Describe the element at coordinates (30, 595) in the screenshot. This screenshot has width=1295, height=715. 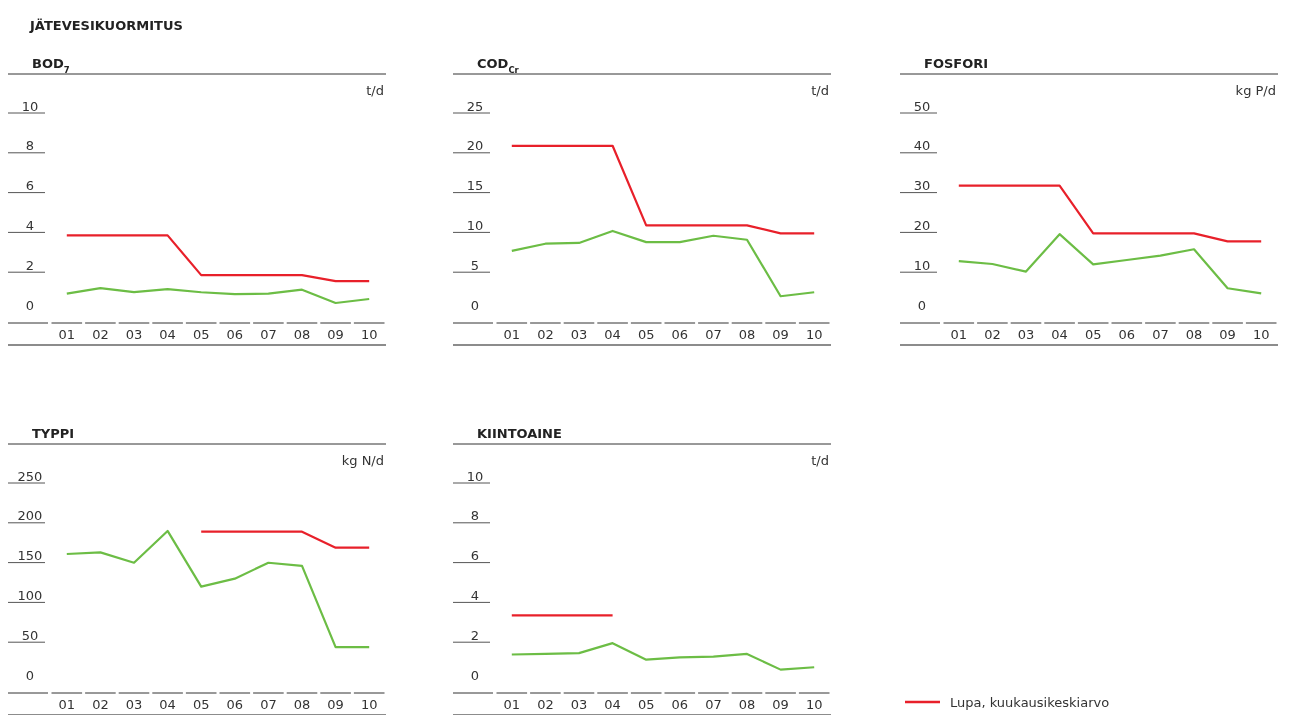
I see `y-tick-label: 100` at that location.